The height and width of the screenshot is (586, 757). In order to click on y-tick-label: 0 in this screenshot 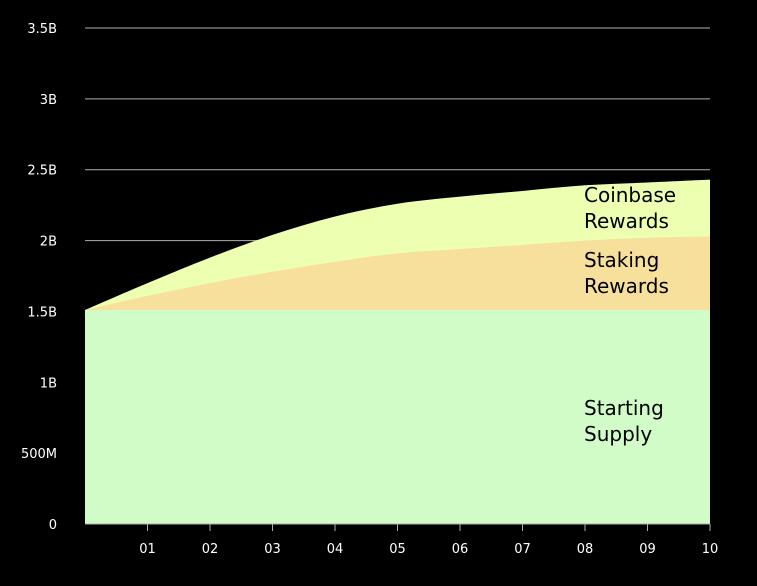, I will do `click(53, 525)`.